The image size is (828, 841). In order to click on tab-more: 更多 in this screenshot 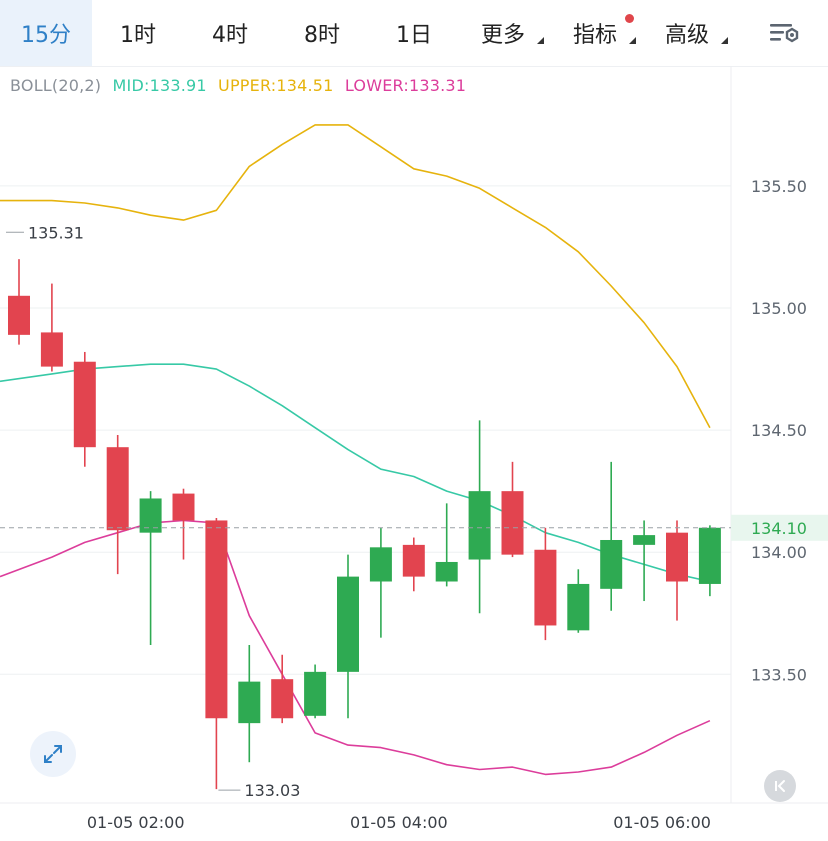, I will do `click(506, 33)`.